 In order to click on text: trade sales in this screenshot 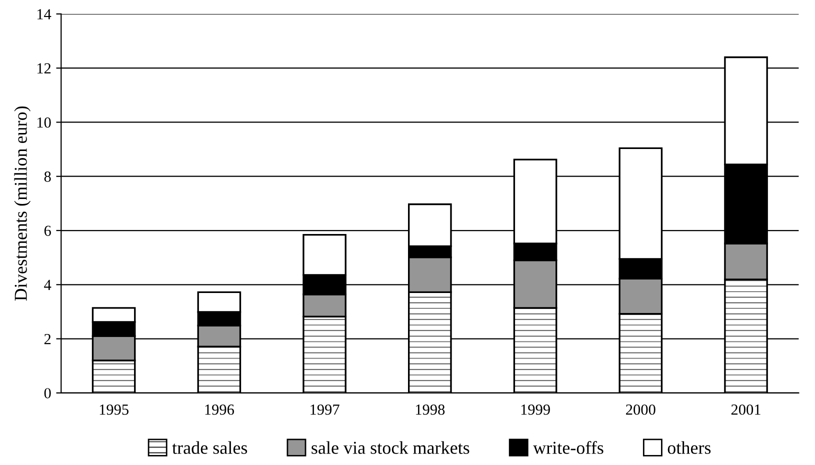, I will do `click(210, 447)`.